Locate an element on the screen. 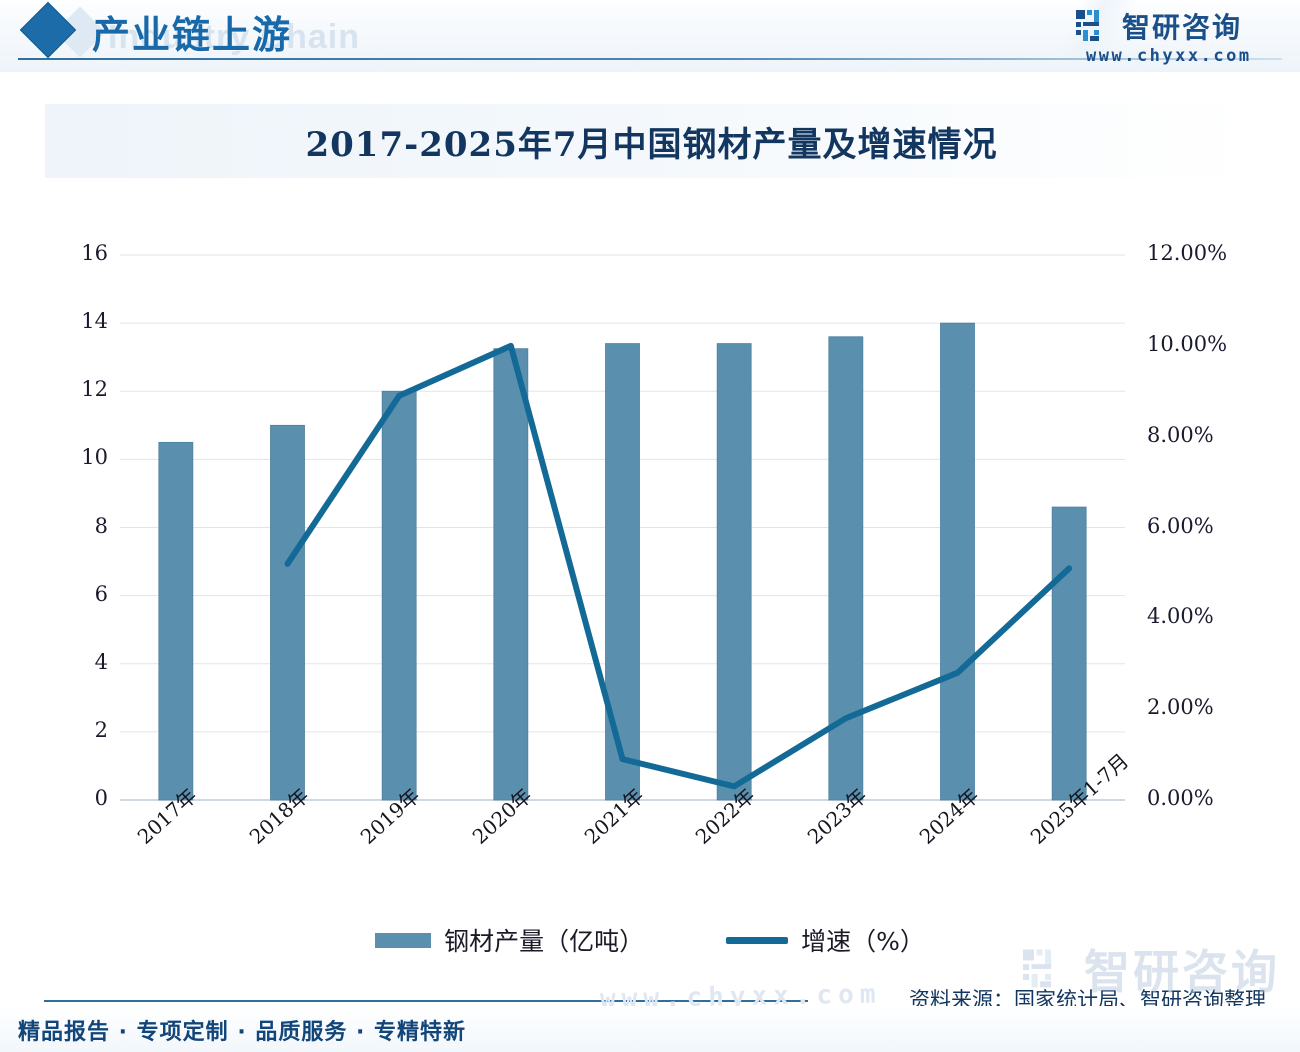 Image resolution: width=1300 pixels, height=1052 pixels. legend-item: 钢材产量（亿吨） is located at coordinates (509, 940).